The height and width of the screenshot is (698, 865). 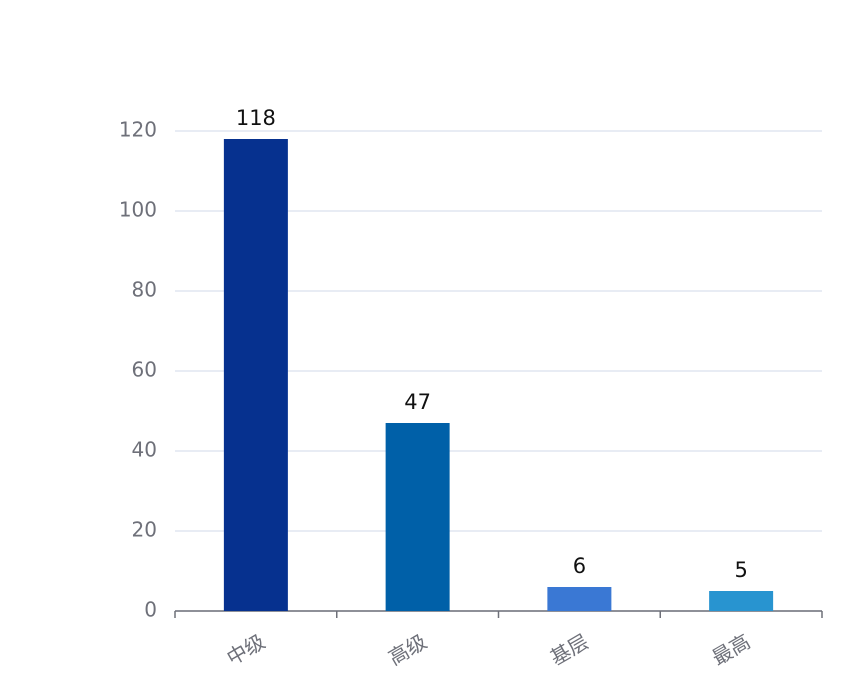 I want to click on x-tick-label: 高级, so click(x=407, y=649).